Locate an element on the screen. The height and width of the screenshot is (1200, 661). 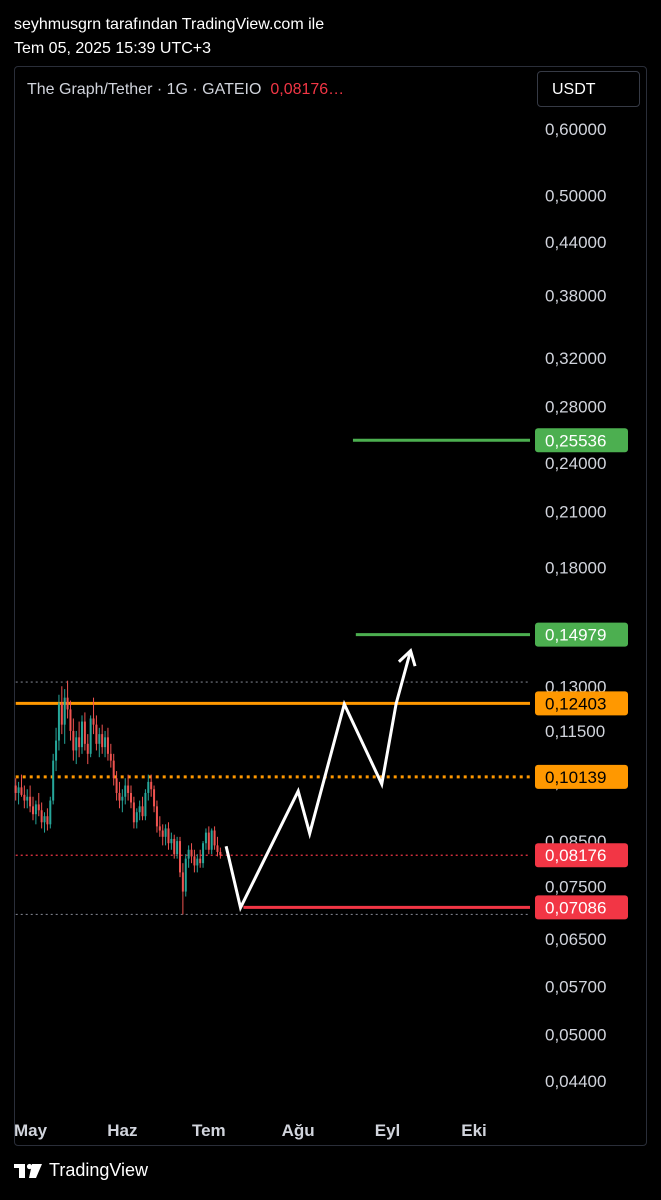
time-axis-tick-label: May is located at coordinates (31, 1130).